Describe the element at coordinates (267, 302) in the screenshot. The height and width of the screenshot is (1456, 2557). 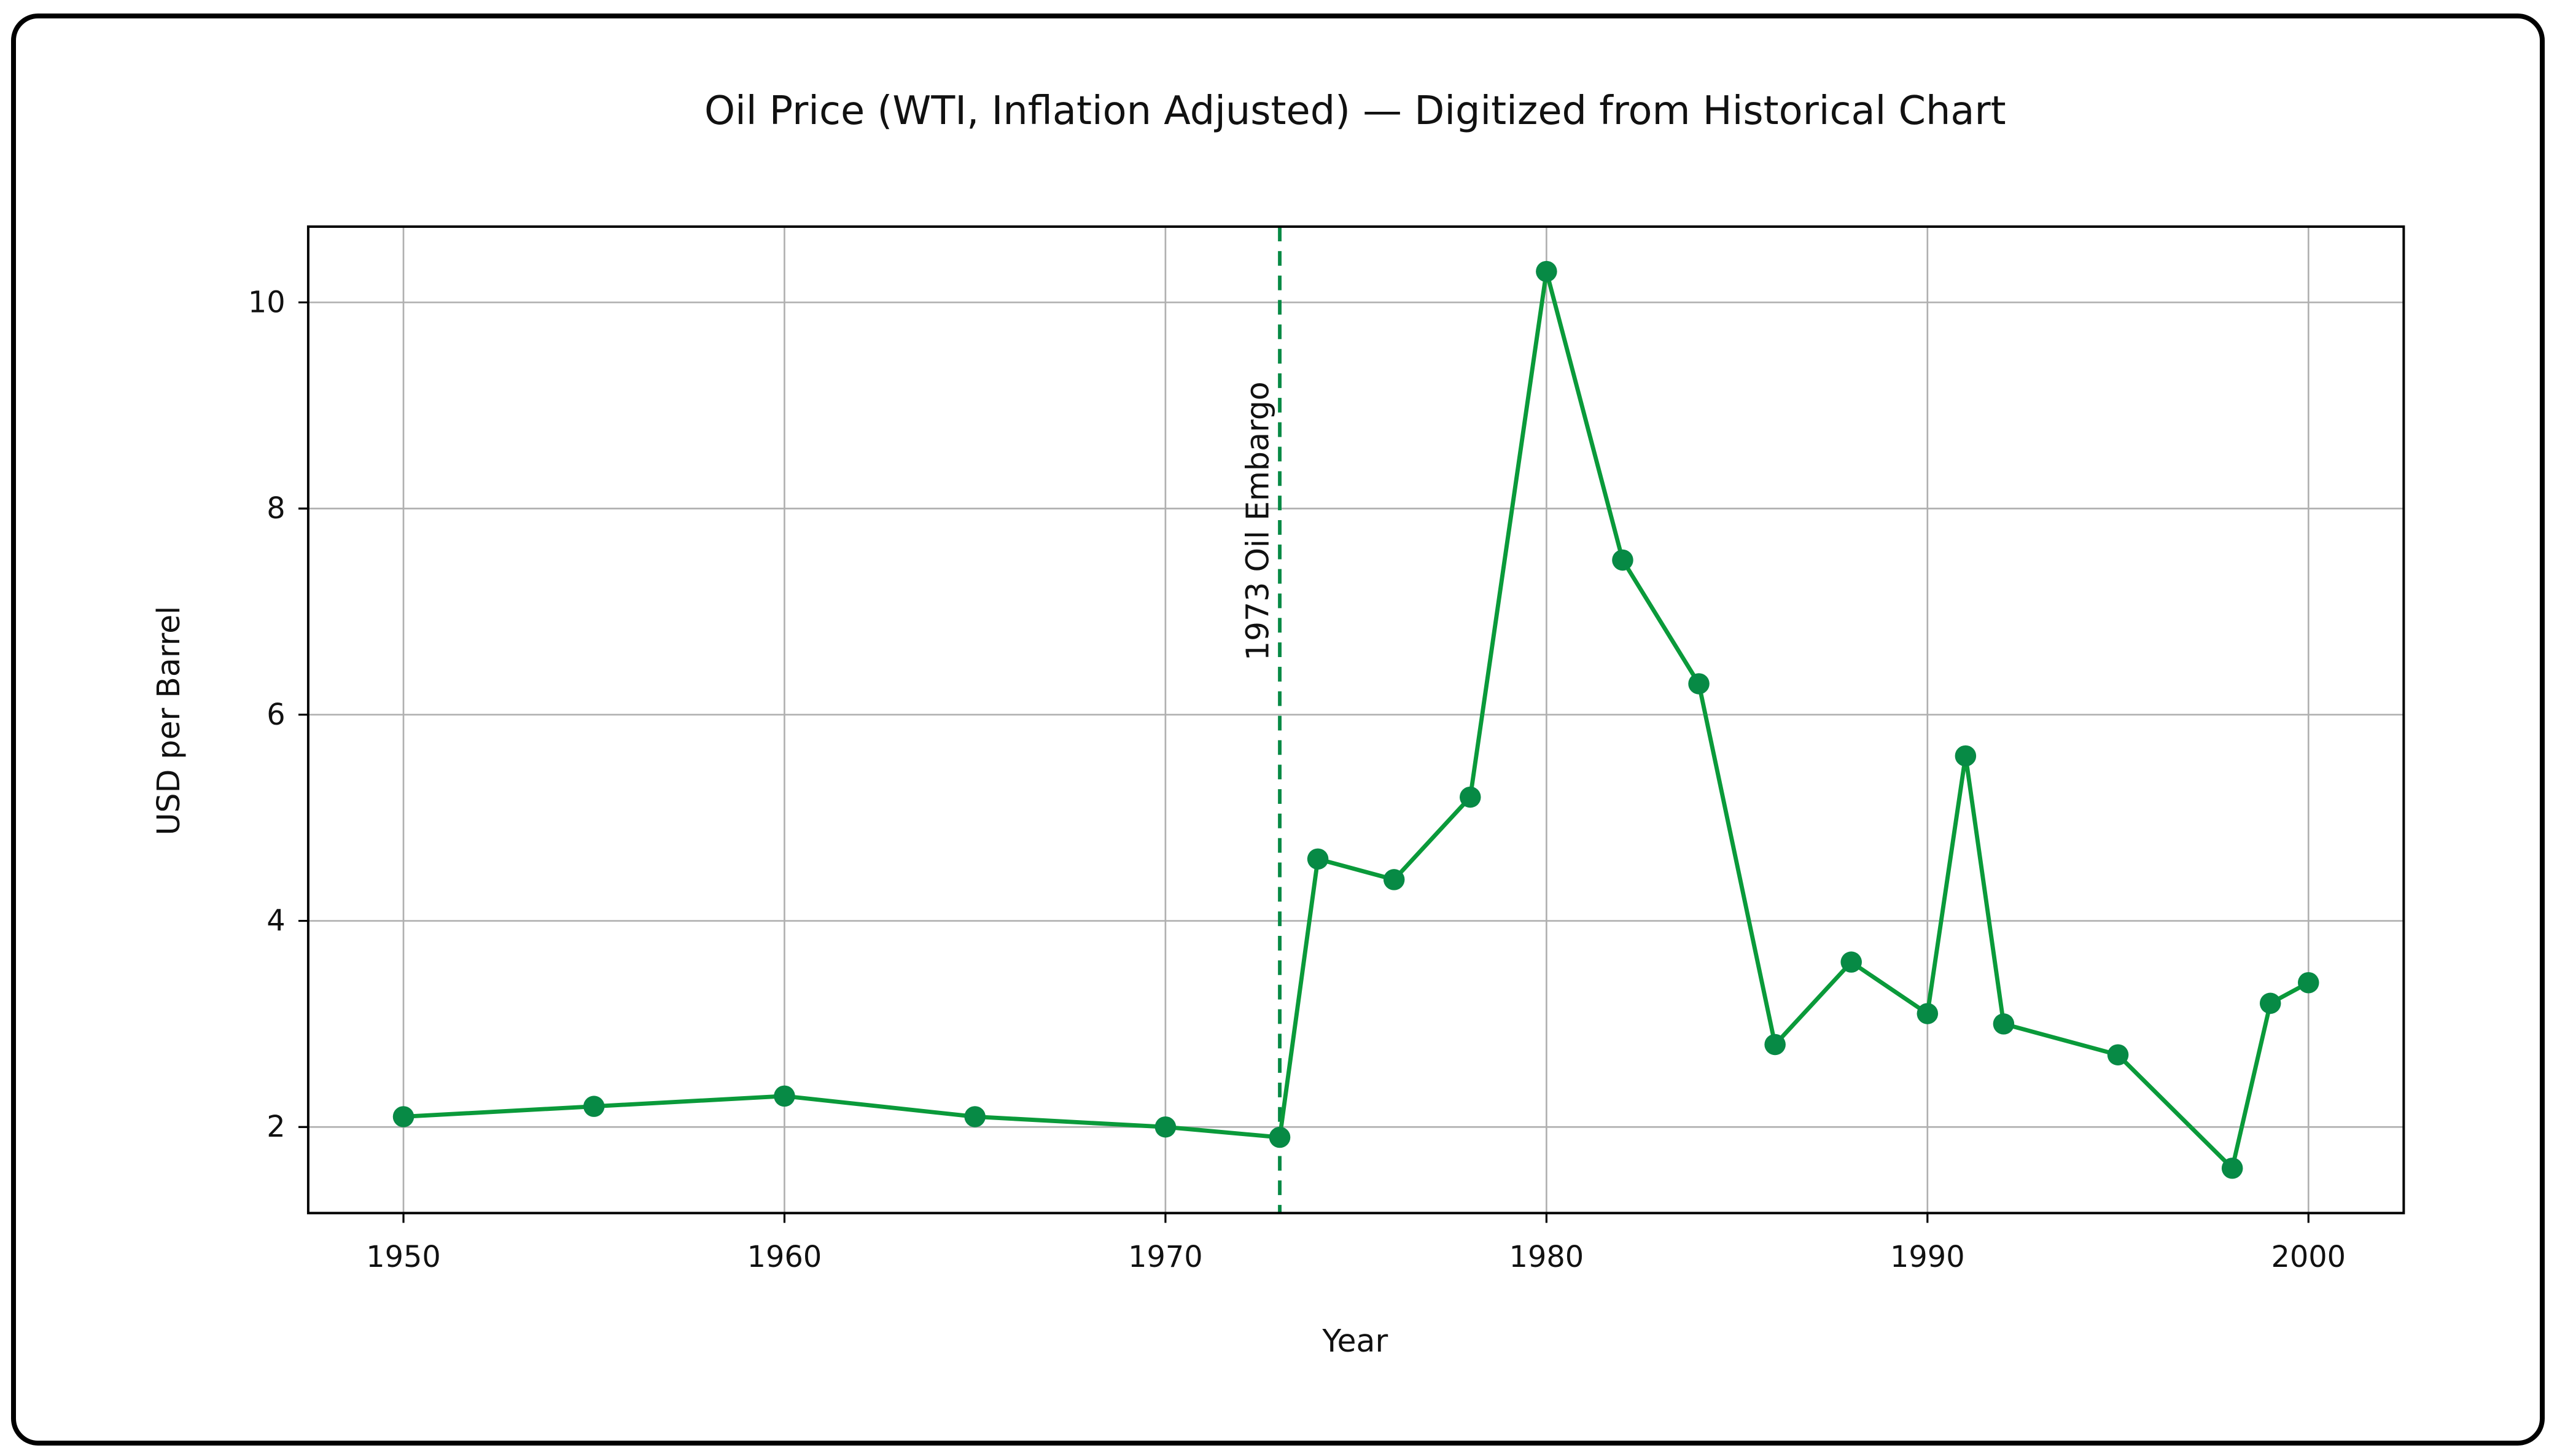
I see `y-tick-label: 10` at that location.